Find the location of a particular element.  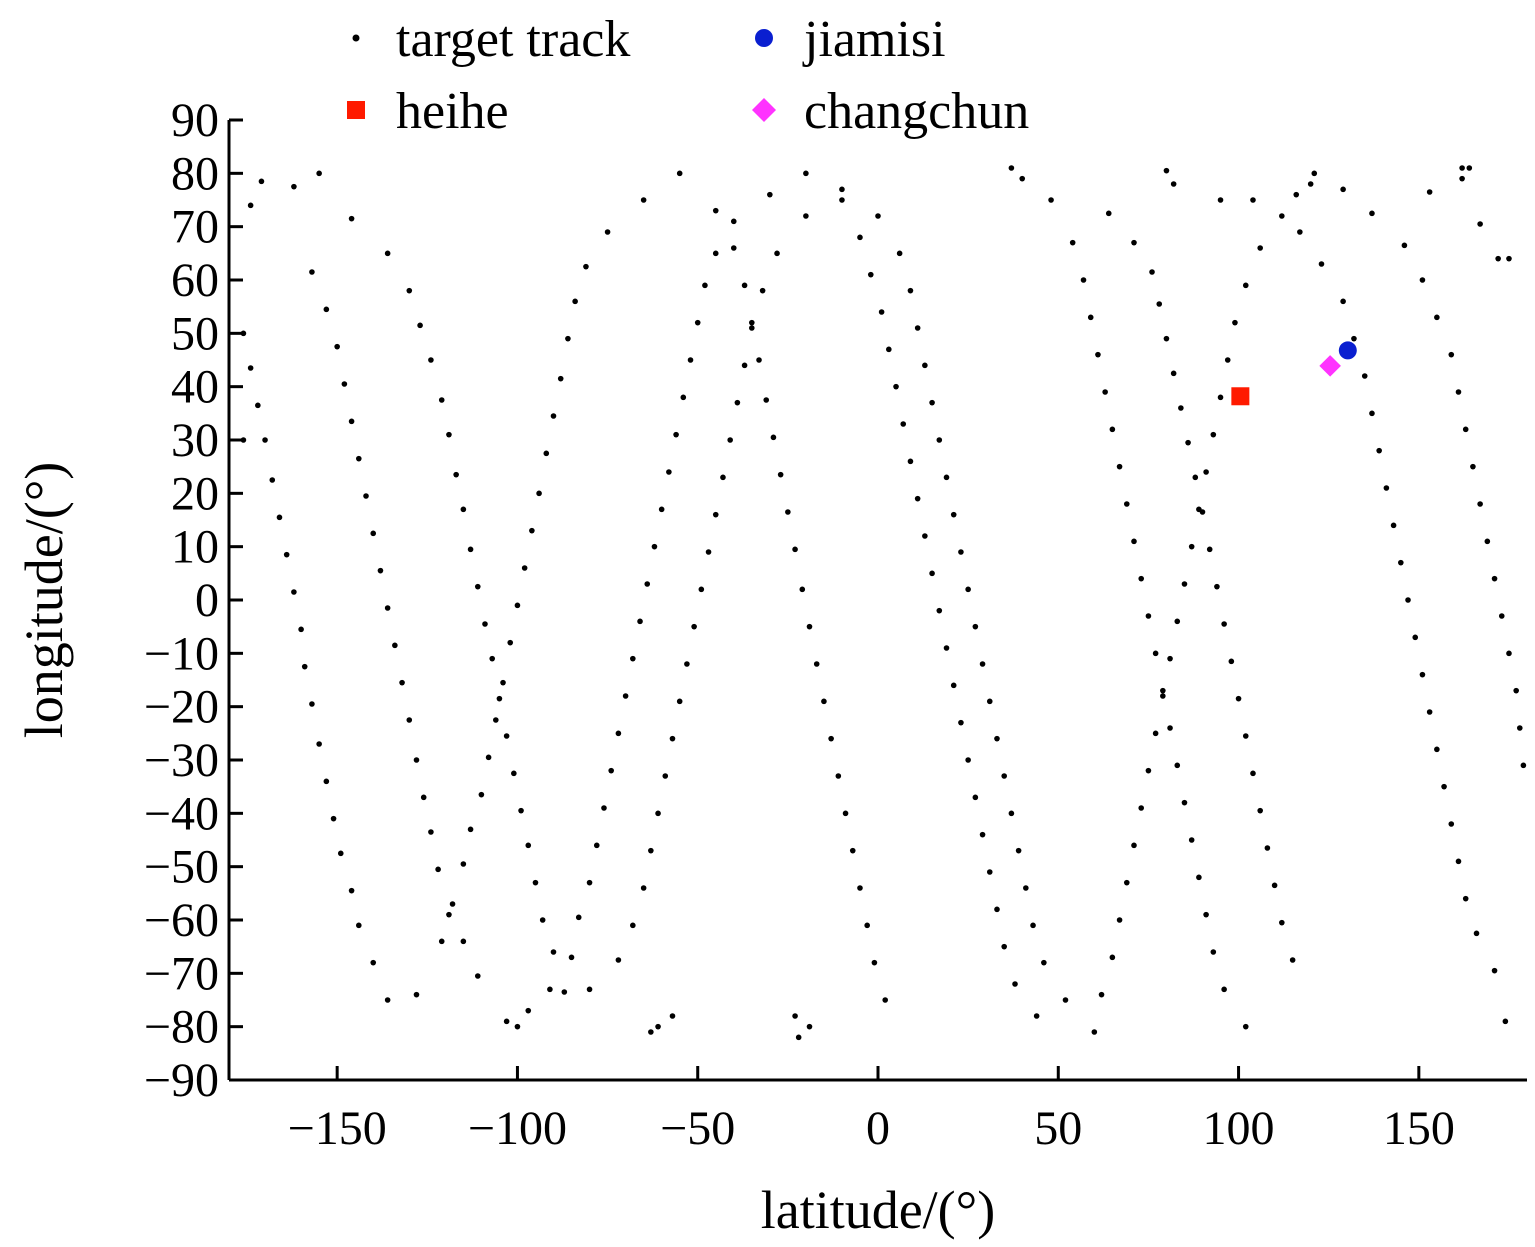

y-axis-label: longitude/(°) is located at coordinates (44, 600).